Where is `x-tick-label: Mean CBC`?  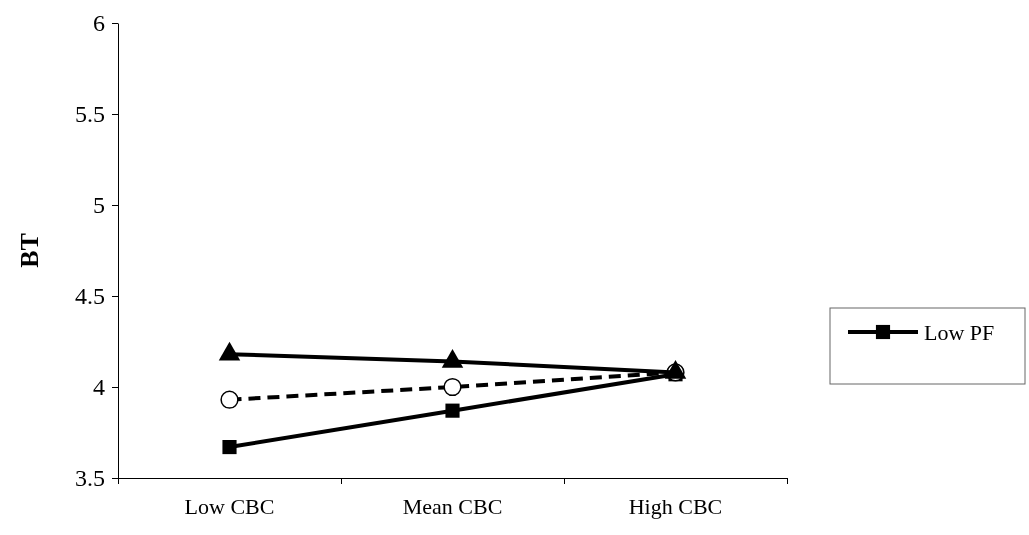 x-tick-label: Mean CBC is located at coordinates (452, 506).